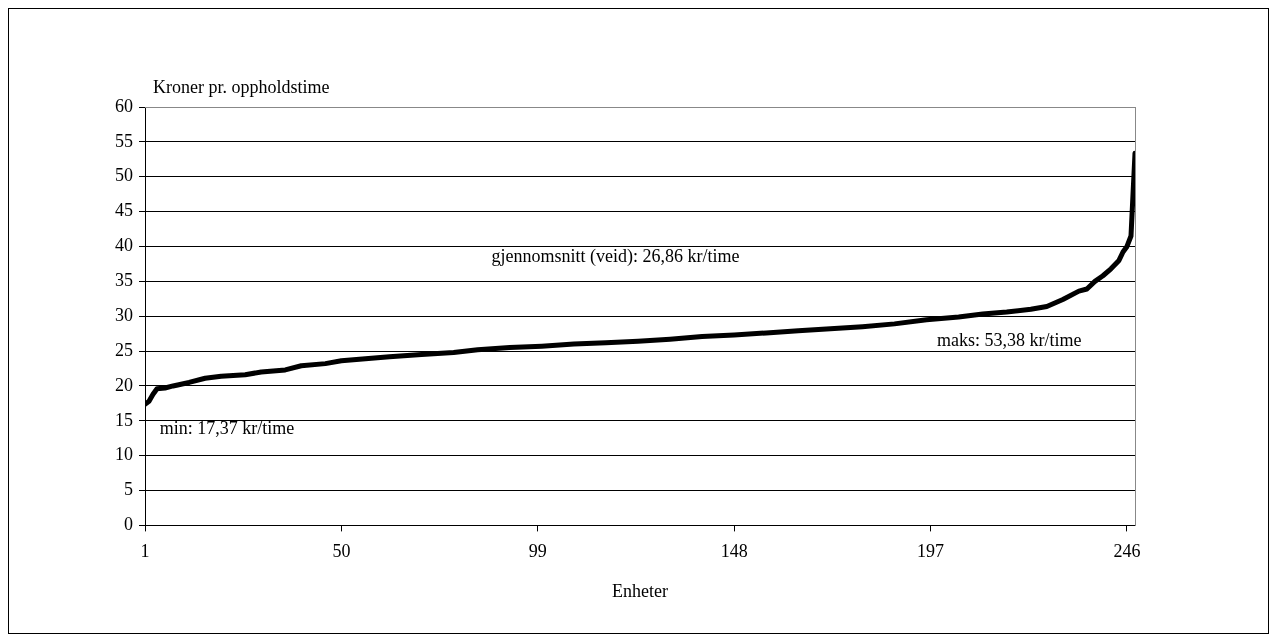  Describe the element at coordinates (145, 550) in the screenshot. I see `x-tick-label: 1` at that location.